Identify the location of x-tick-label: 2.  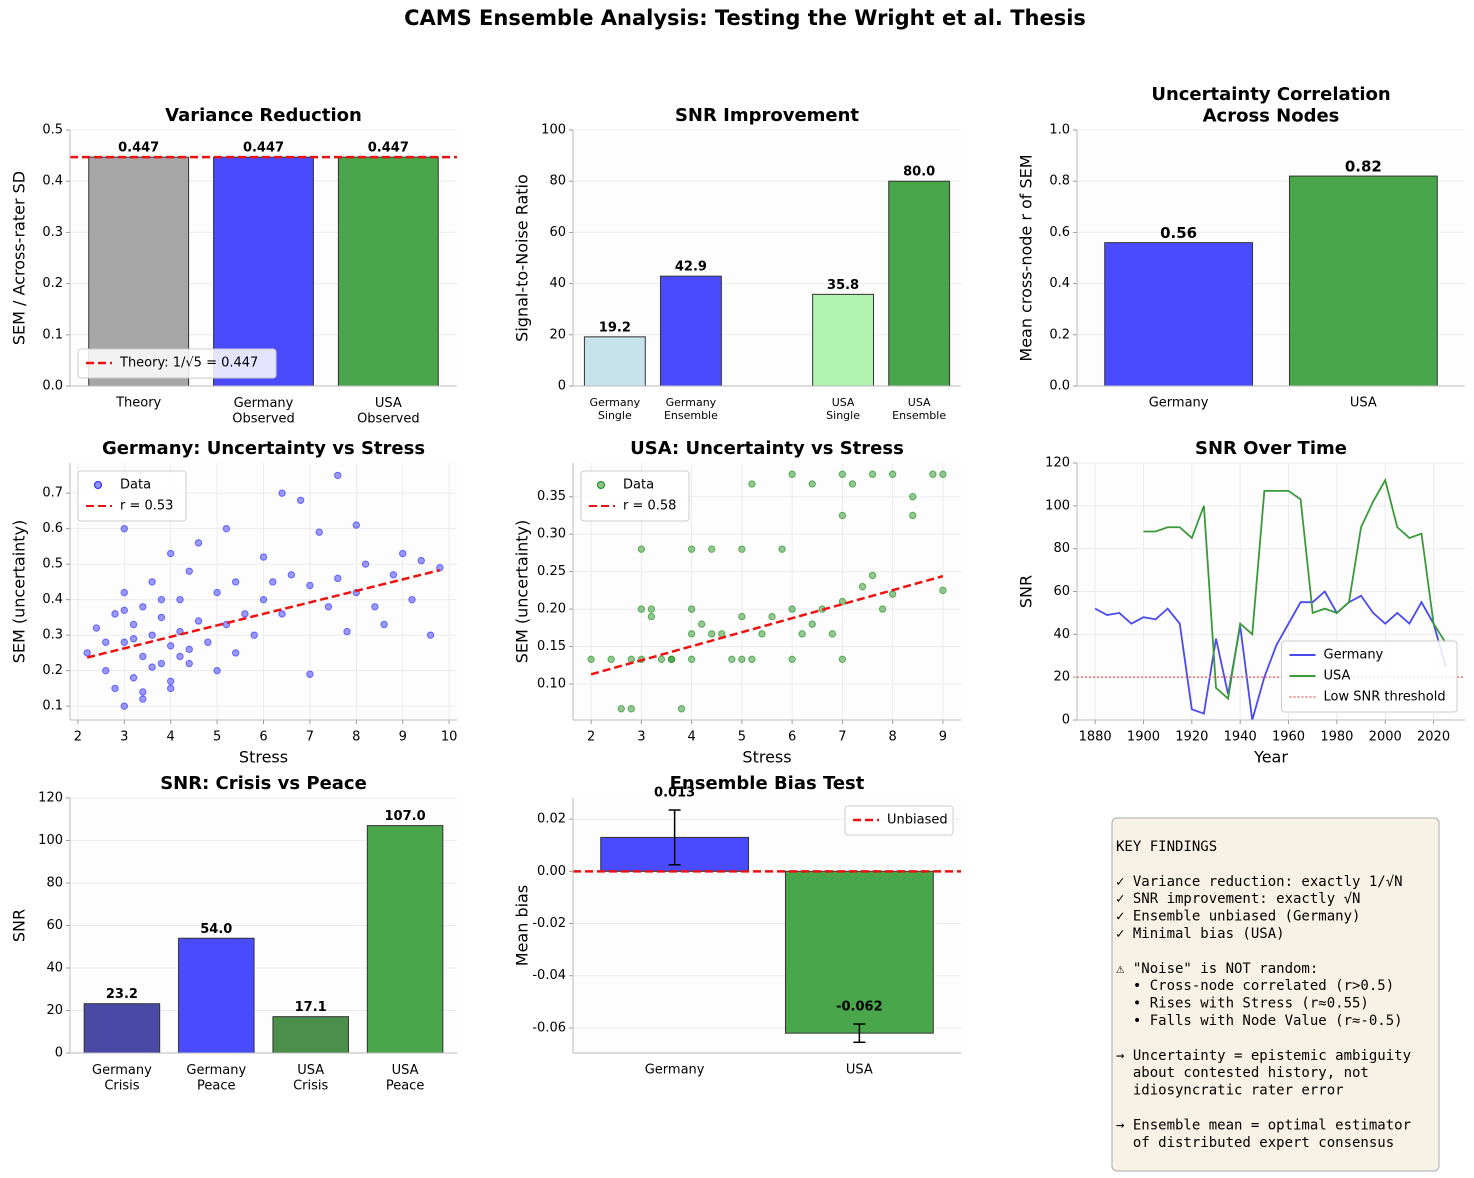
(591, 737).